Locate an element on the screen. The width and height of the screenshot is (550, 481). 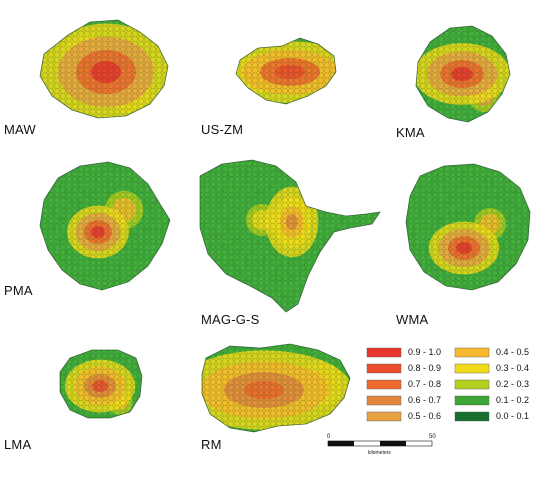
region-rm is located at coordinates (276, 388).